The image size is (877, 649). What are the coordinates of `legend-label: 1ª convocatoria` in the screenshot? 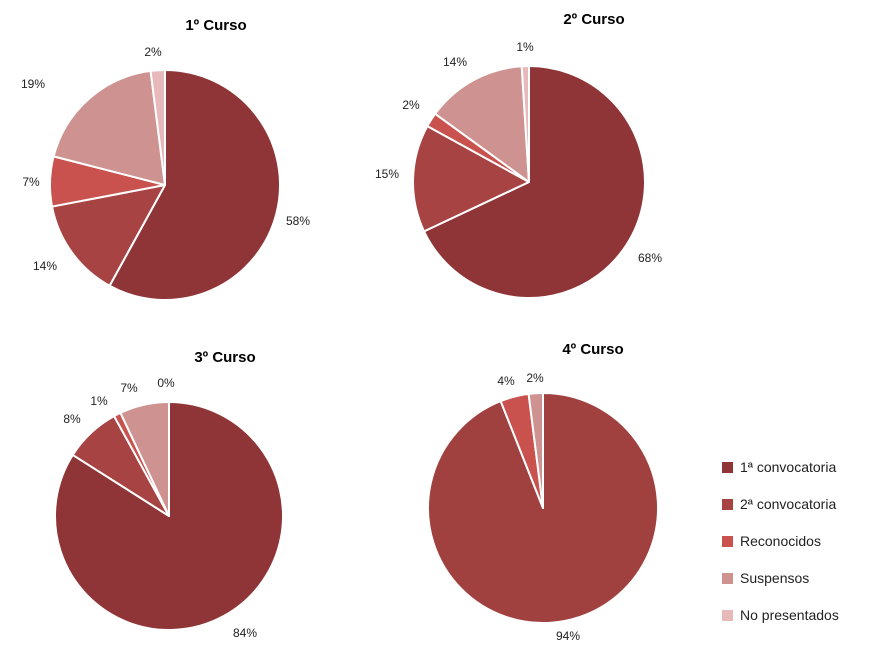 It's located at (788, 467).